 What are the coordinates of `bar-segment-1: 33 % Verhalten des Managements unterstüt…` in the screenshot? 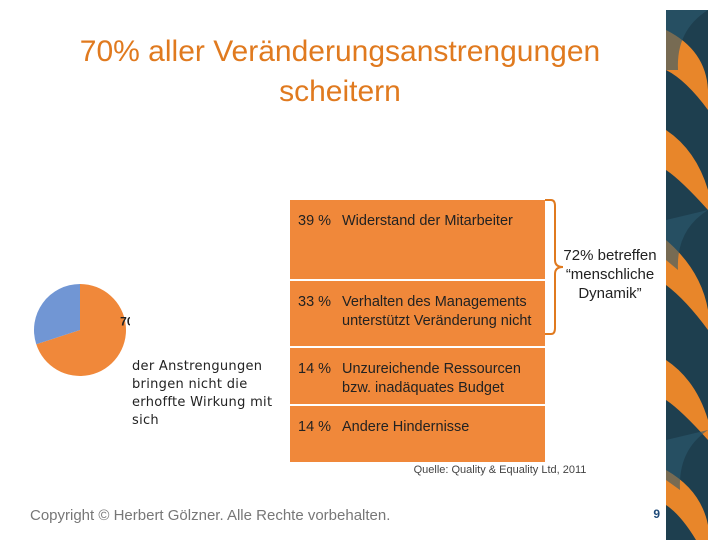 It's located at (417, 312).